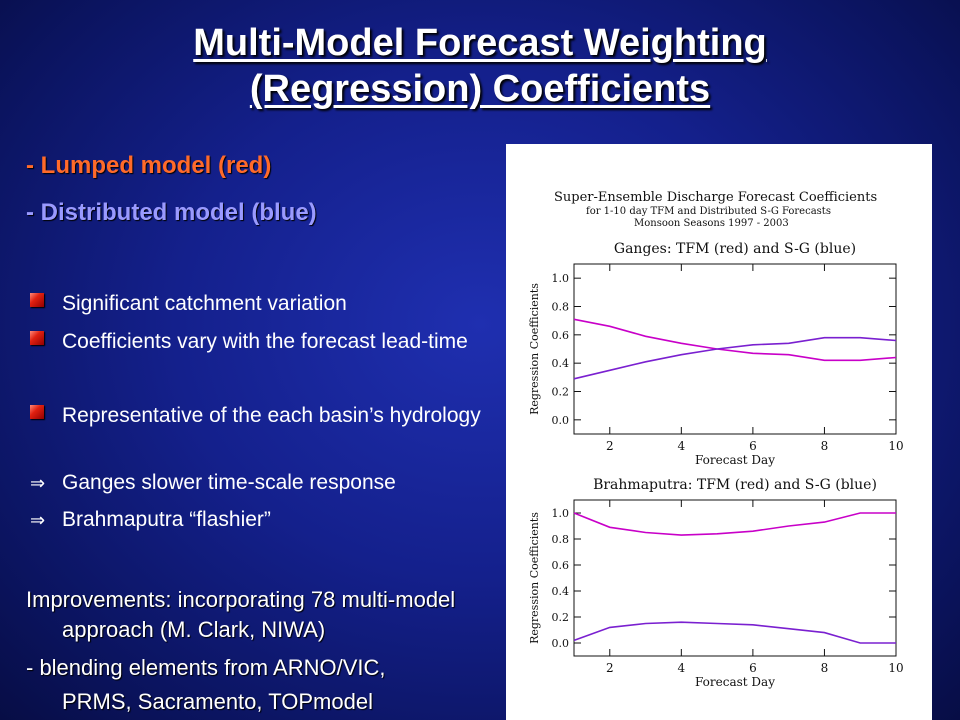  Describe the element at coordinates (171, 212) in the screenshot. I see `distributed-model-label: - Distributed model (blue)` at that location.